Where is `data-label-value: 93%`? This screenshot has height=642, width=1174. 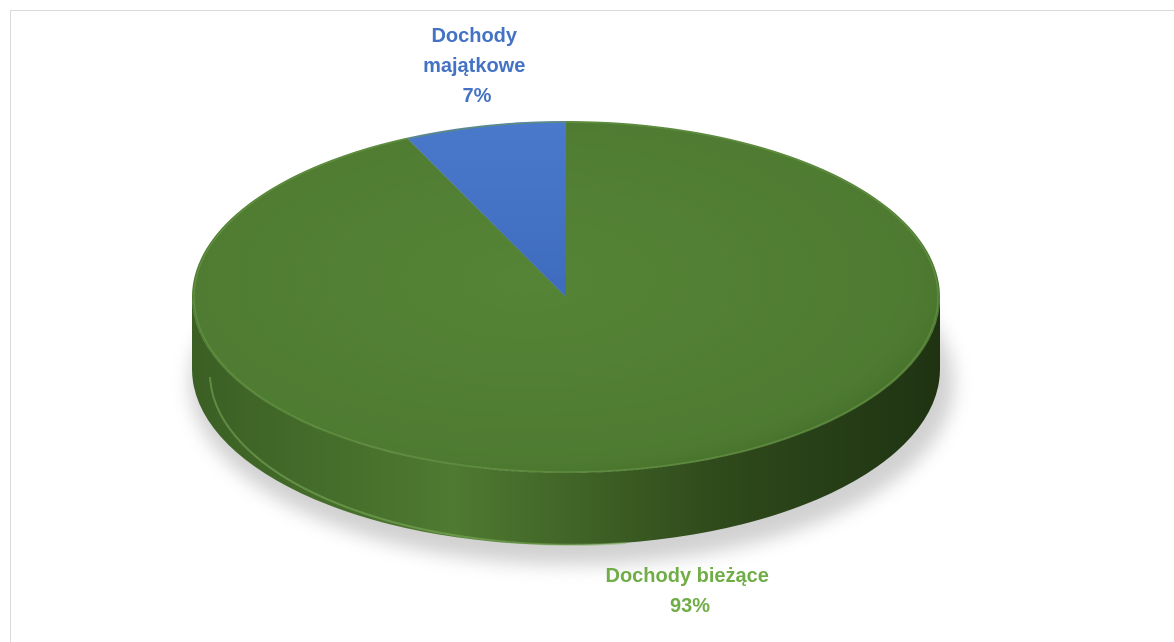
data-label-value: 93% is located at coordinates (690, 606).